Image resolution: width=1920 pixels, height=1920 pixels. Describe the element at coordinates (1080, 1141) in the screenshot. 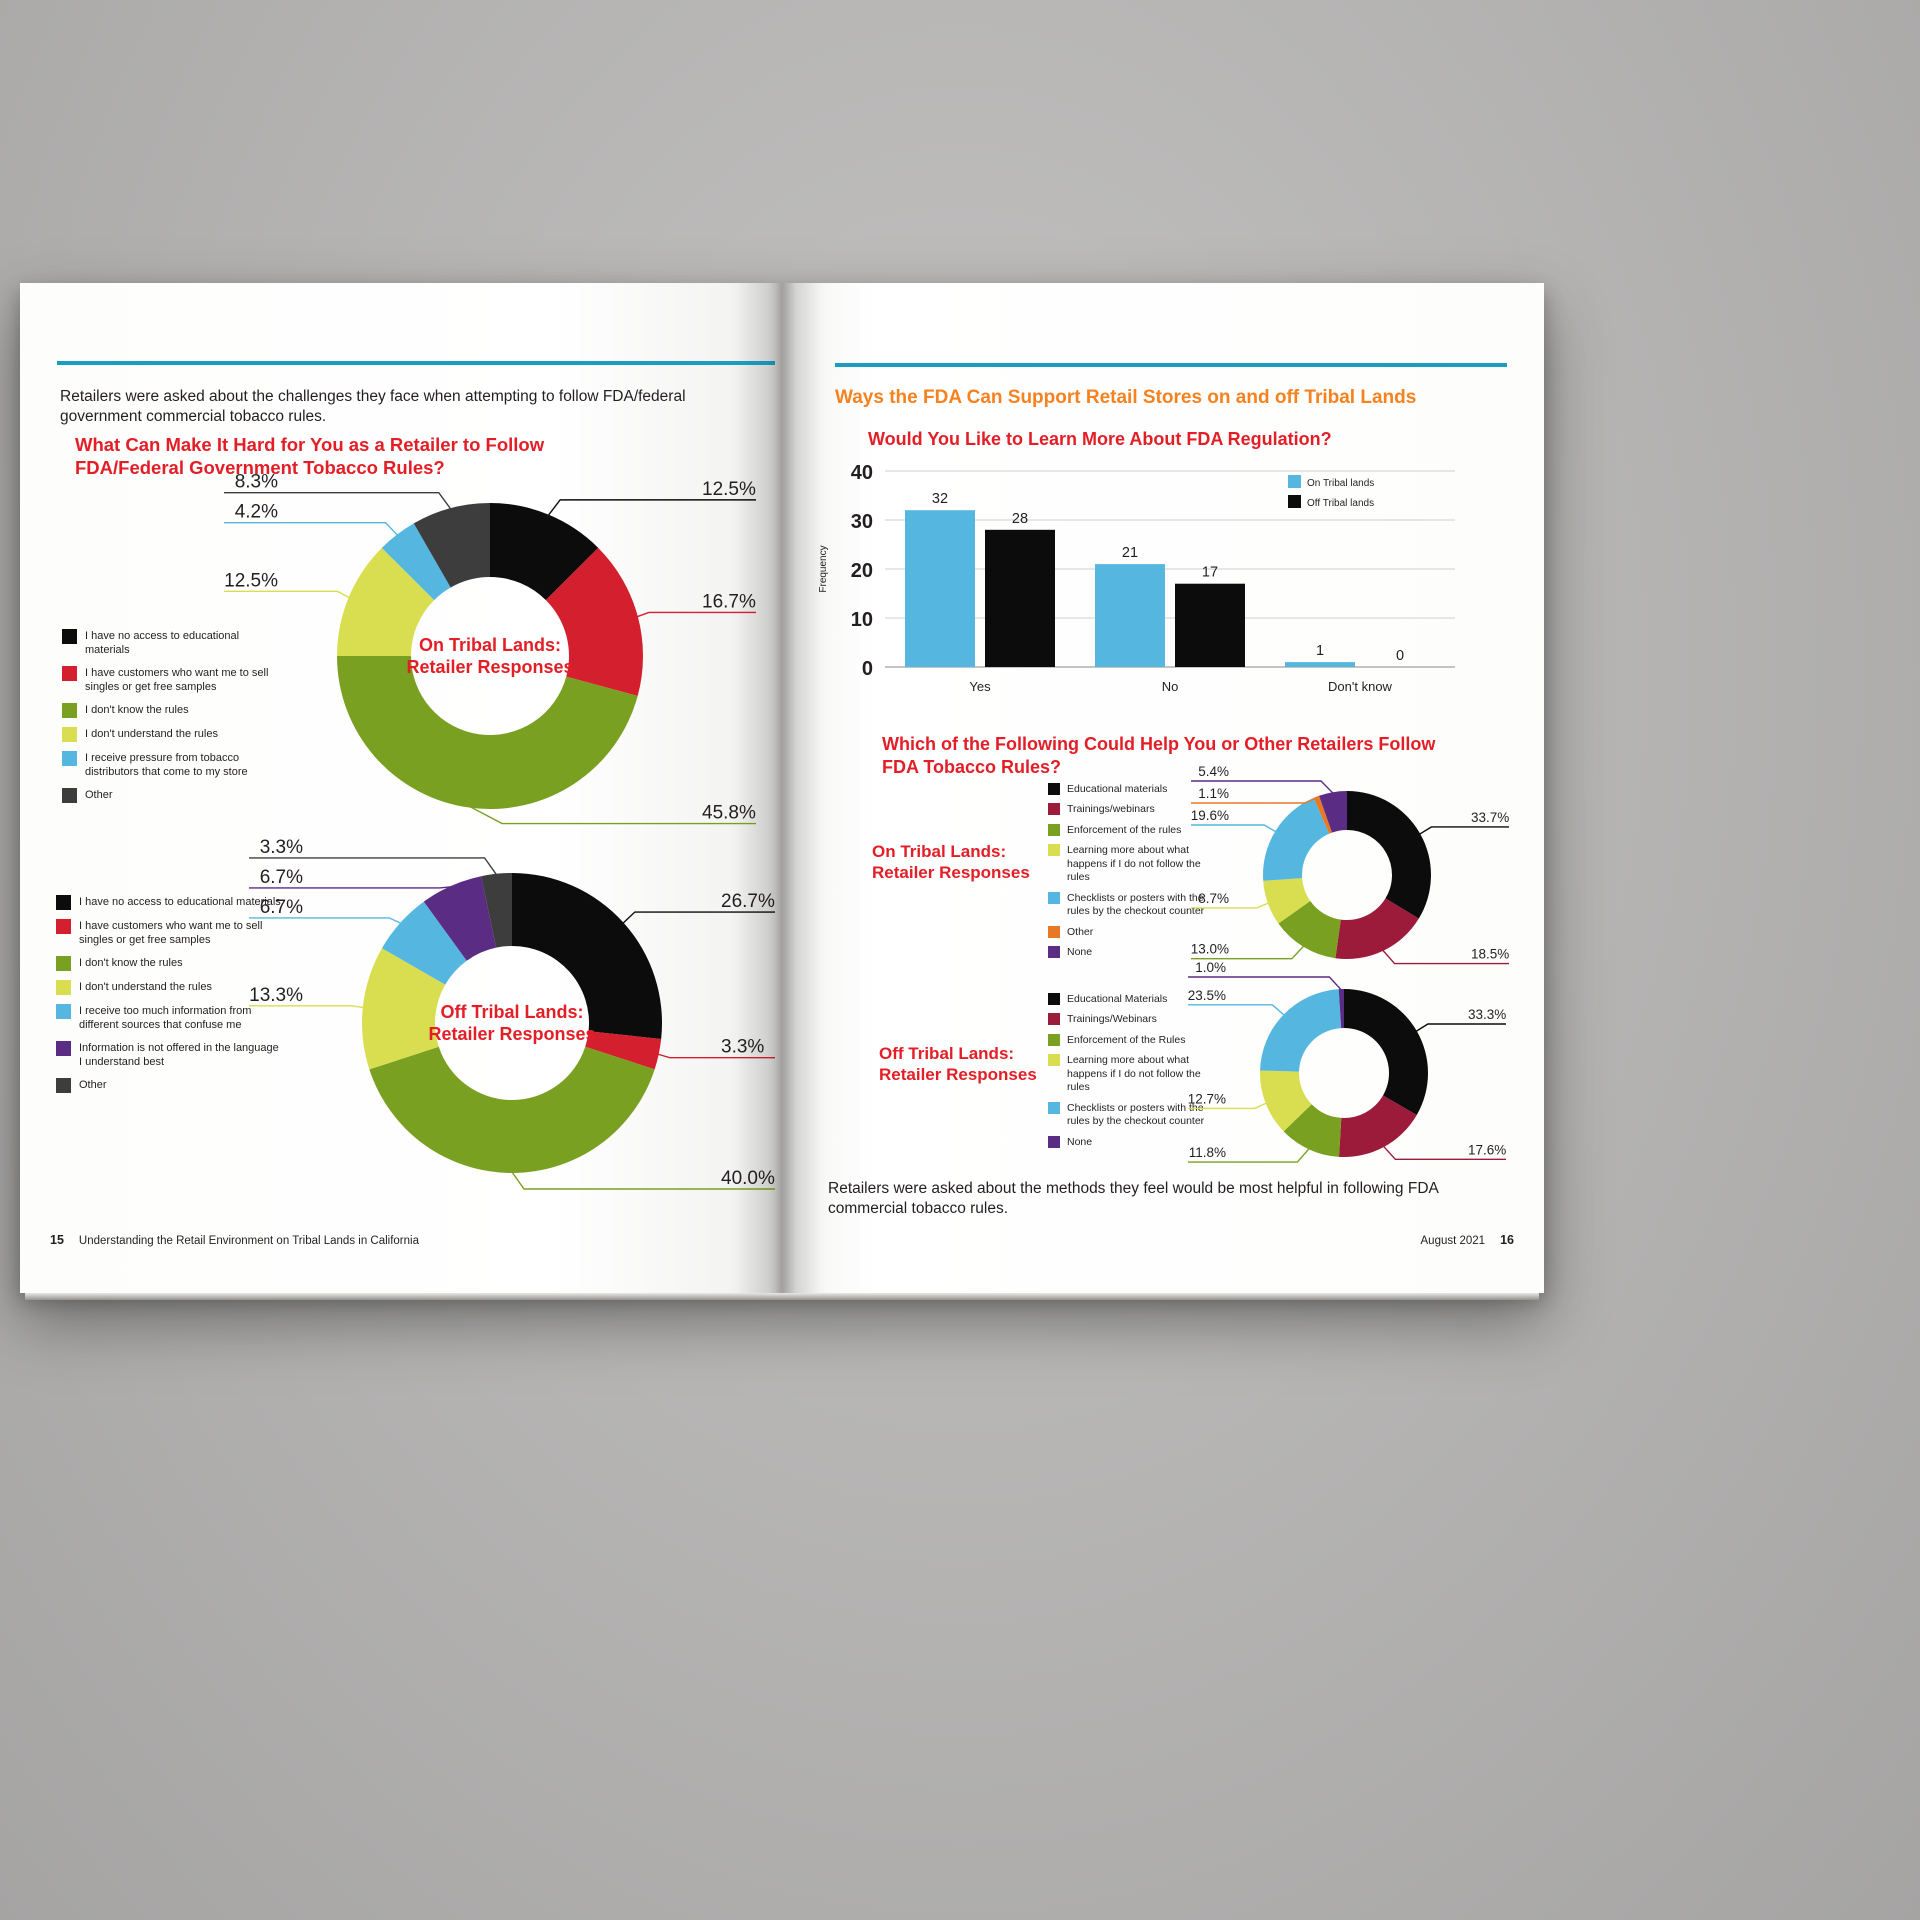

I see `legend-label: None` at that location.